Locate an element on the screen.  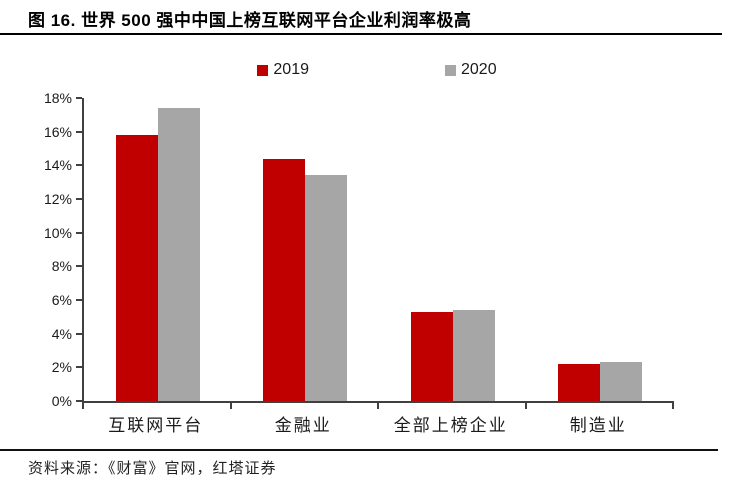
bar-2020-全部上榜企业 is located at coordinates (473, 355).